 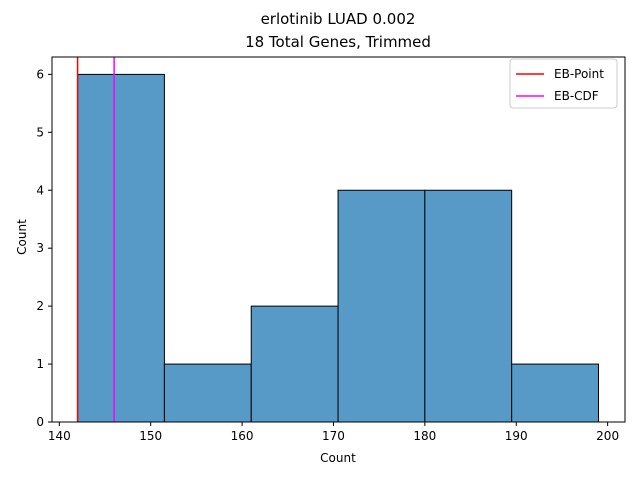 I want to click on y-tick-label-5: 5, so click(x=40, y=132).